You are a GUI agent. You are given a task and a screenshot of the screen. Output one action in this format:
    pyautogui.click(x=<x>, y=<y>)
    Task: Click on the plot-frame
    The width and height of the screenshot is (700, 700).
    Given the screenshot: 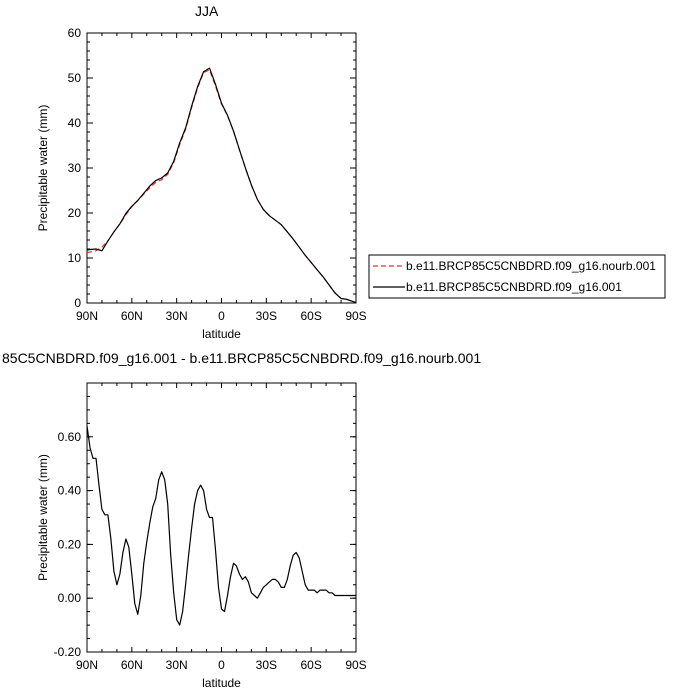 What is the action you would take?
    pyautogui.click(x=221, y=517)
    